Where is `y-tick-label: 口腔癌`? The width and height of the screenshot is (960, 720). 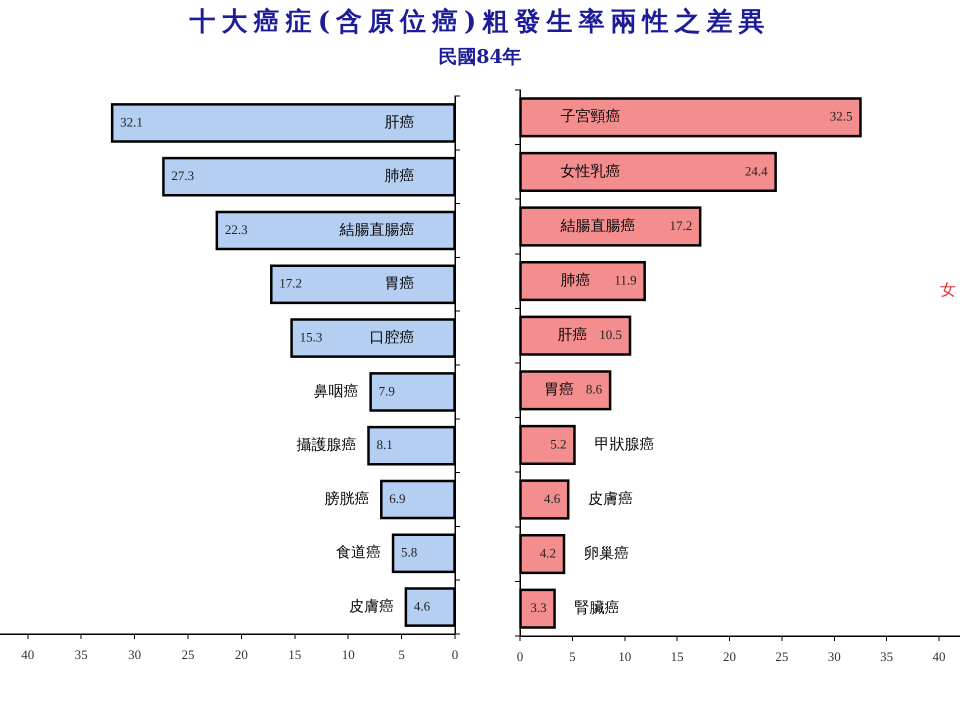
y-tick-label: 口腔癌 is located at coordinates (392, 337).